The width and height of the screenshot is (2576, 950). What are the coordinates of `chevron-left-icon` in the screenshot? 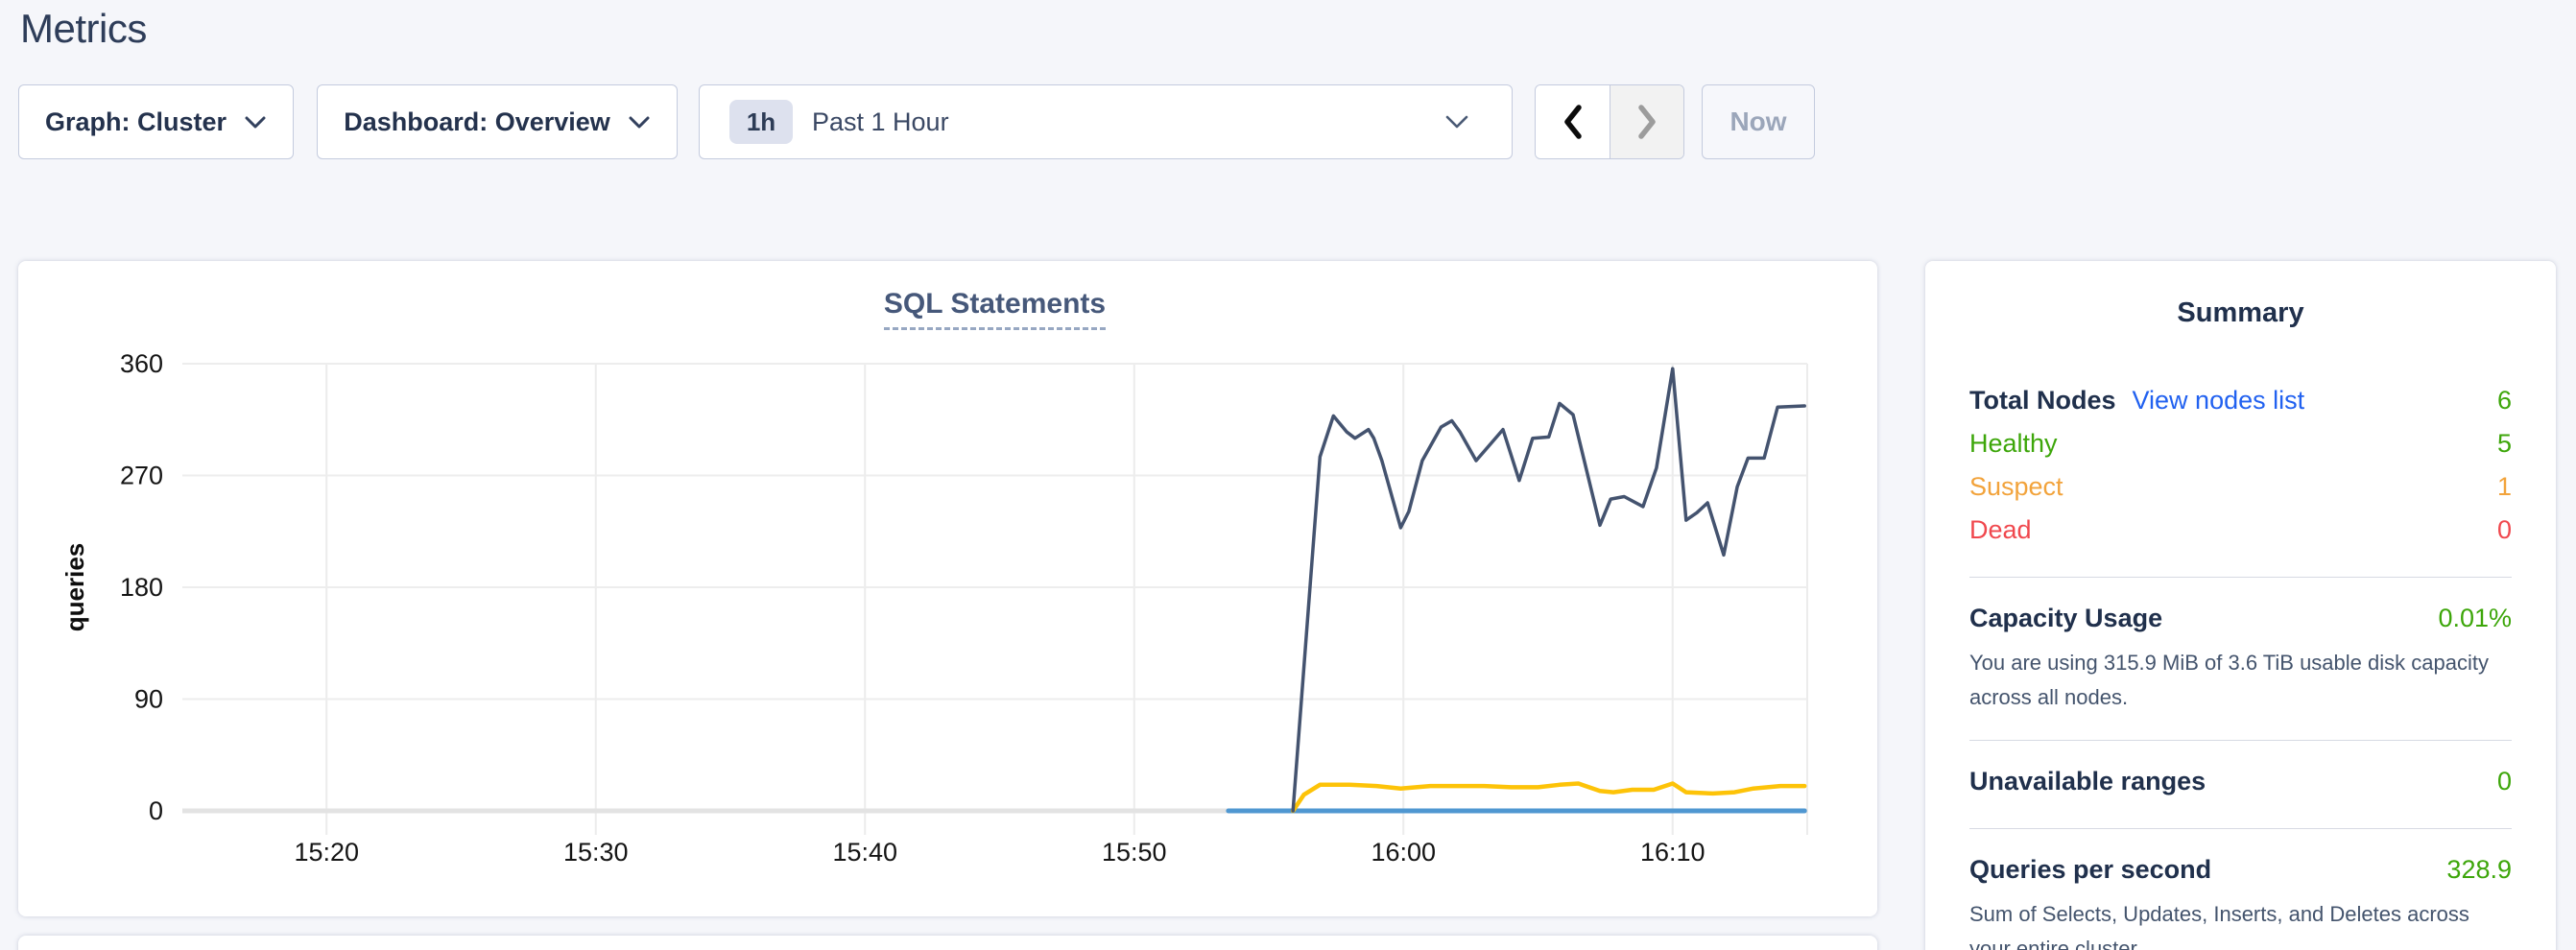 It's located at (1572, 122).